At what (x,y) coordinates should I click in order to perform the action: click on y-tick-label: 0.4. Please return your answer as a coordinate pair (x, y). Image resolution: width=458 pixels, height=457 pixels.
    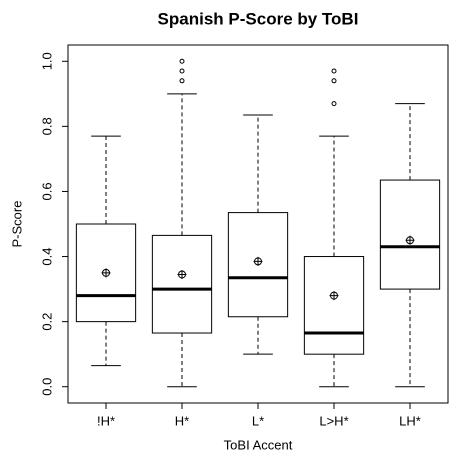
    Looking at the image, I should click on (46, 257).